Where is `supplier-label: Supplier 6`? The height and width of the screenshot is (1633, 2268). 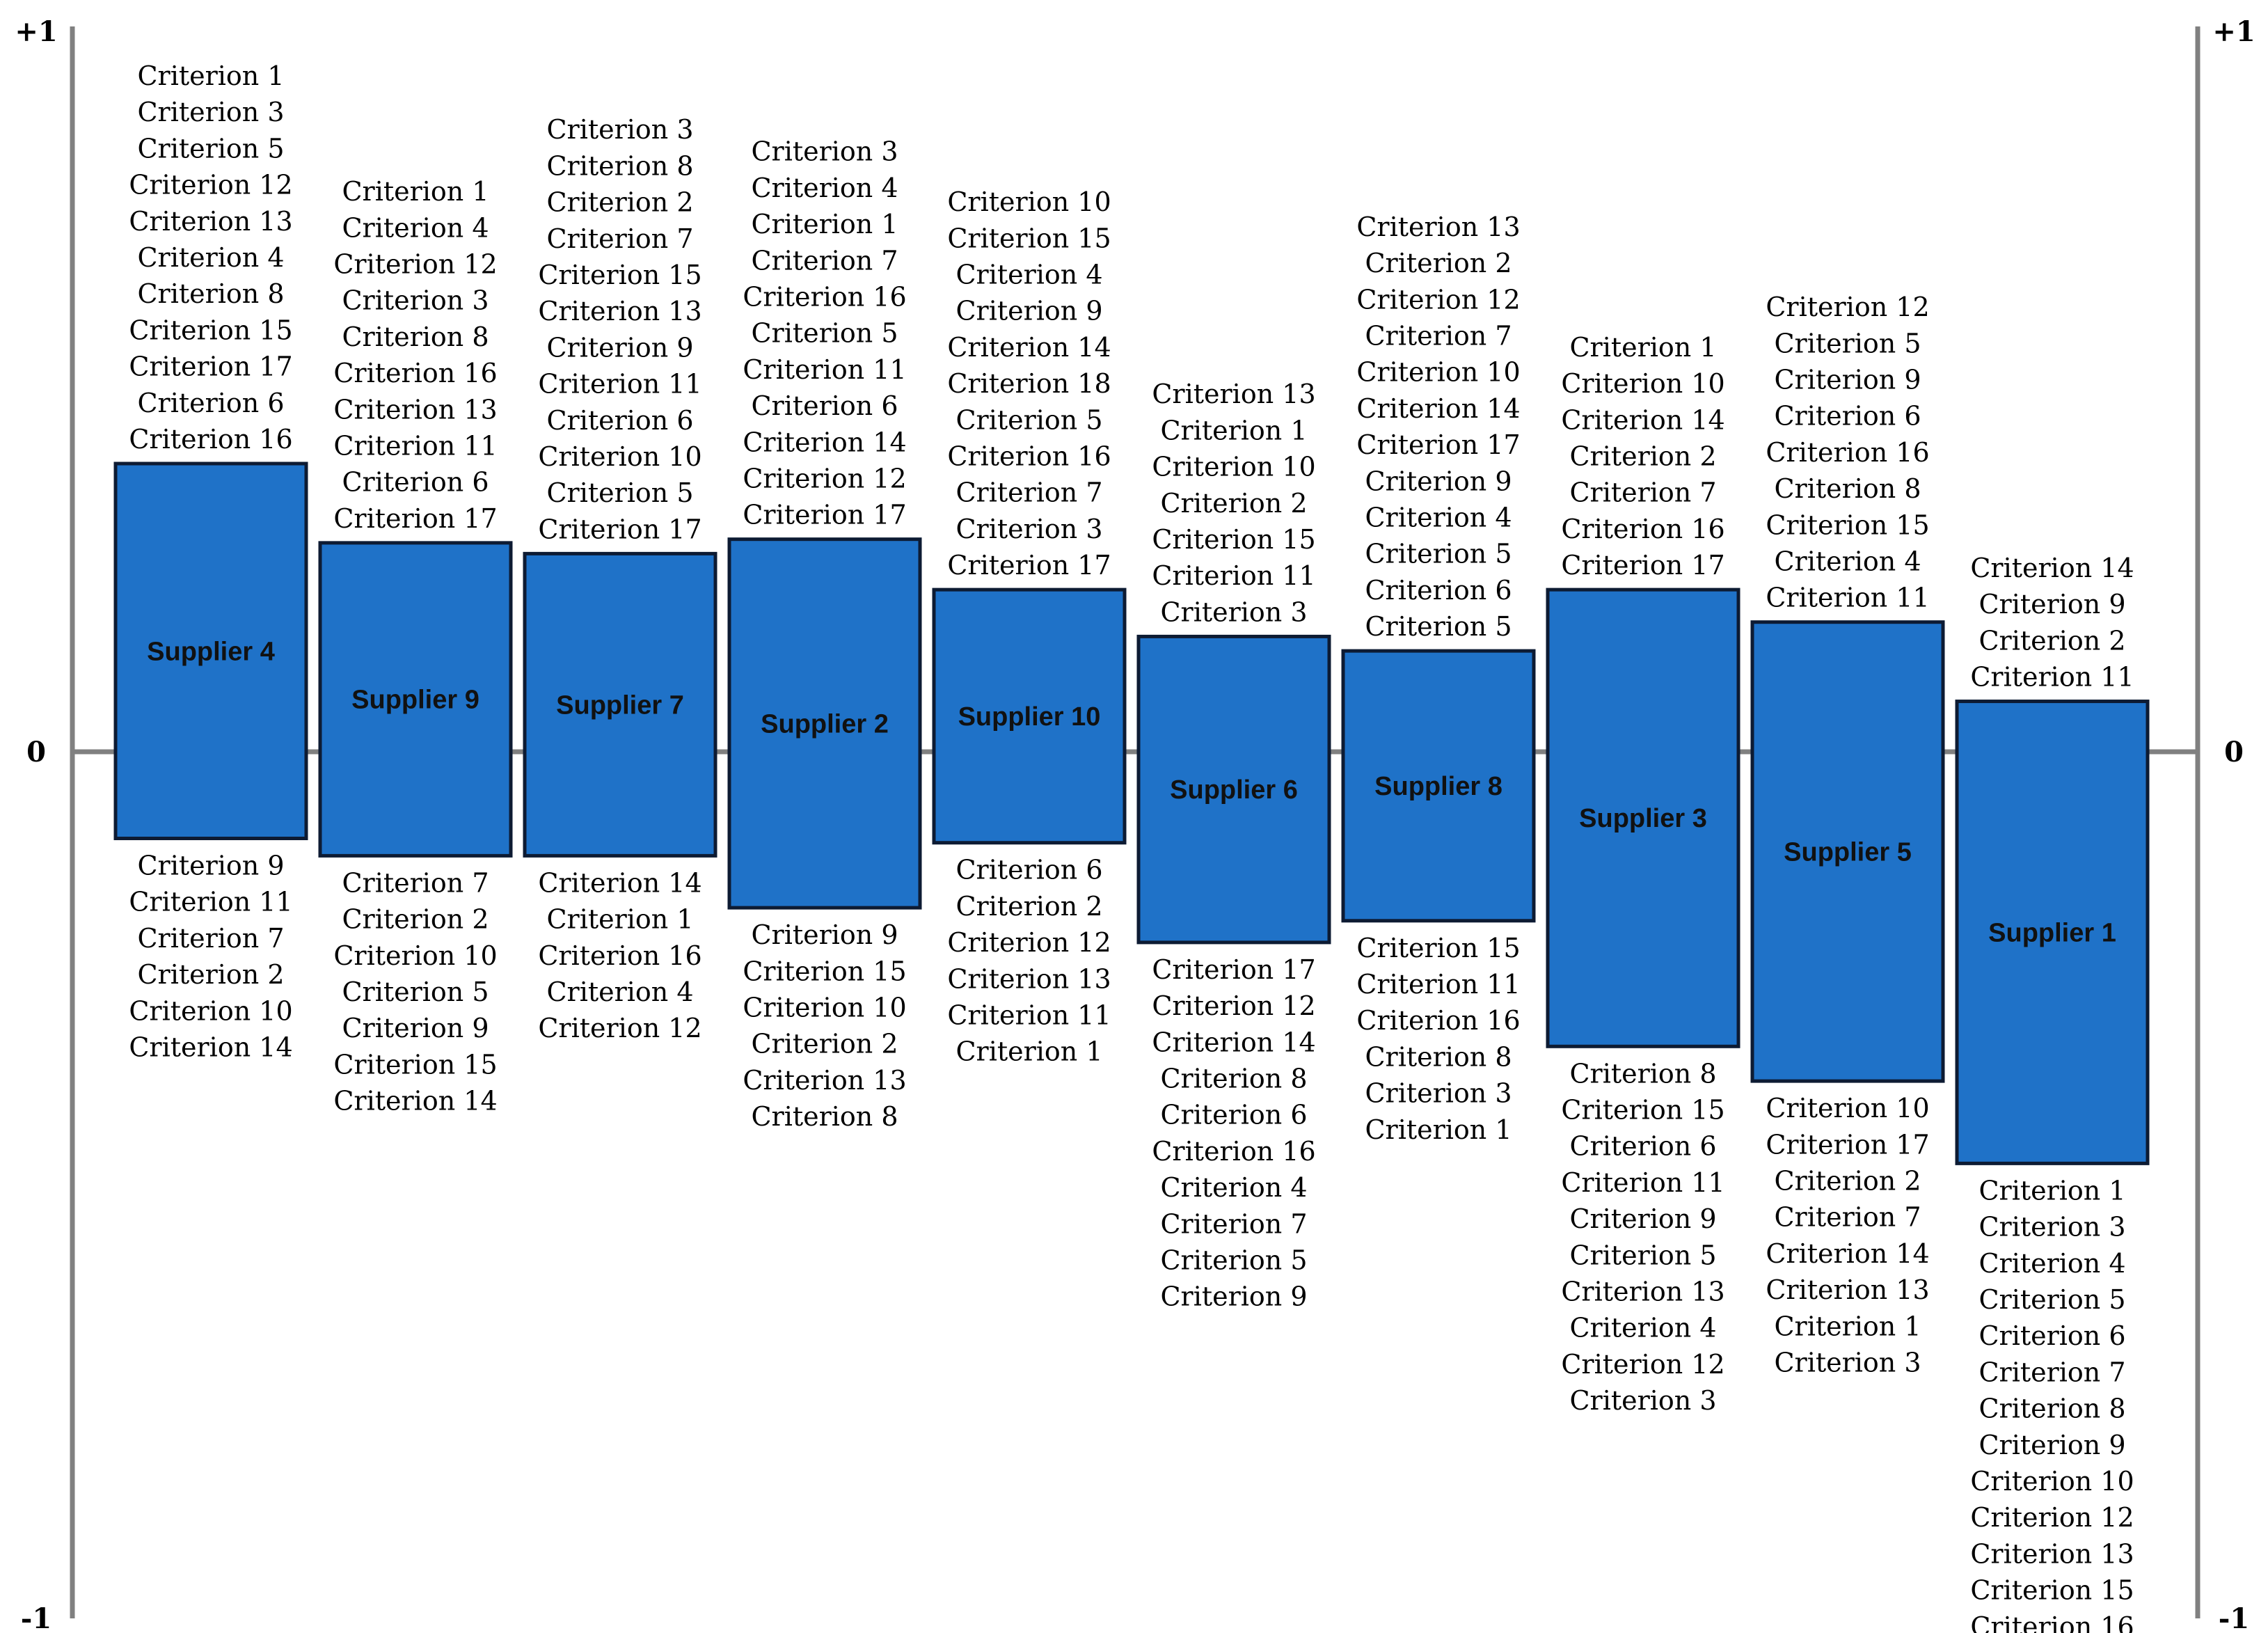 supplier-label: Supplier 6 is located at coordinates (1234, 790).